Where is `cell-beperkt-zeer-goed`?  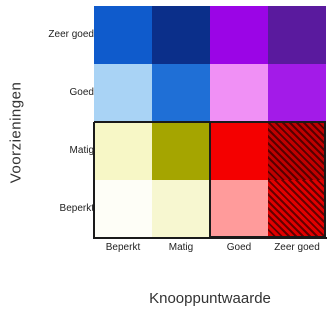
cell-beperkt-zeer-goed is located at coordinates (297, 209).